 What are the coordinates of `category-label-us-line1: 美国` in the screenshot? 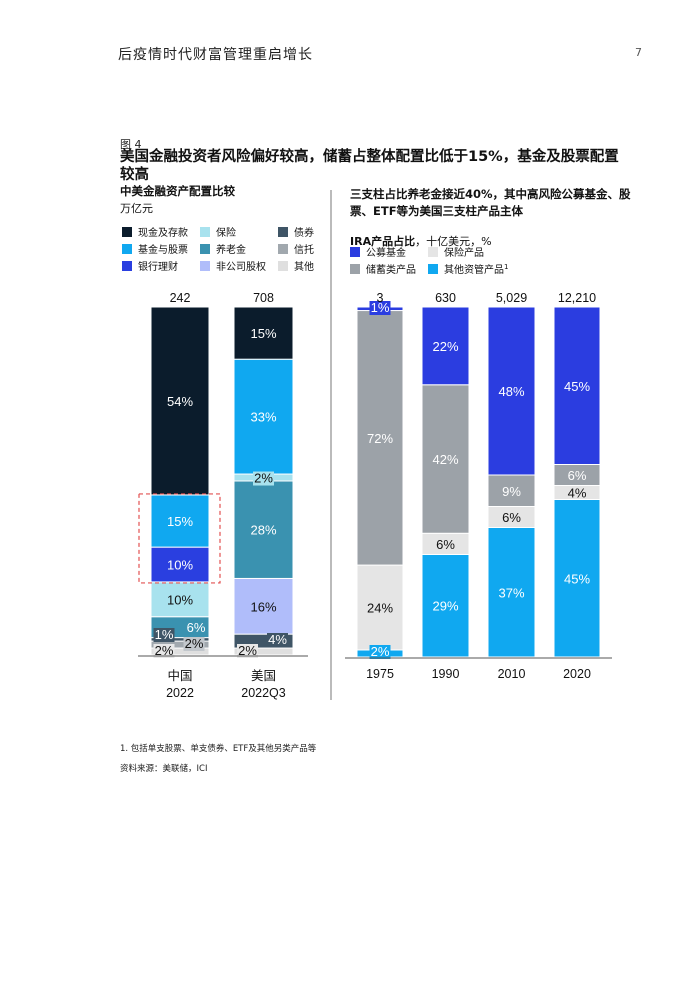 It's located at (263, 676).